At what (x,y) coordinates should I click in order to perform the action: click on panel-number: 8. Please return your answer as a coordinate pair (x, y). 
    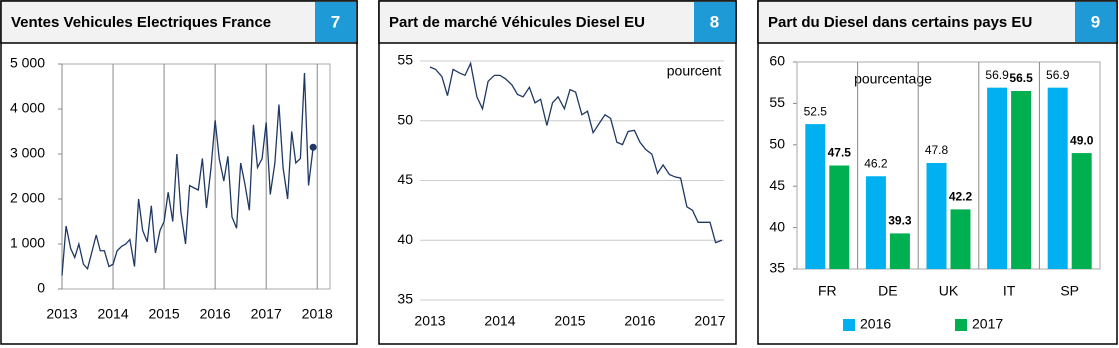
    Looking at the image, I should click on (714, 21).